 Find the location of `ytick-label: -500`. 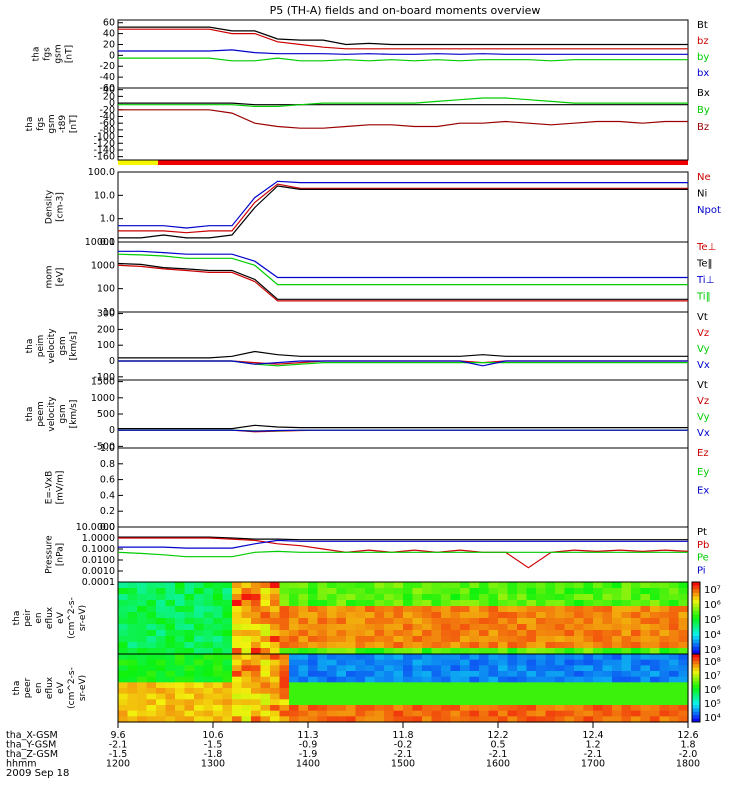

ytick-label: -500 is located at coordinates (104, 446).